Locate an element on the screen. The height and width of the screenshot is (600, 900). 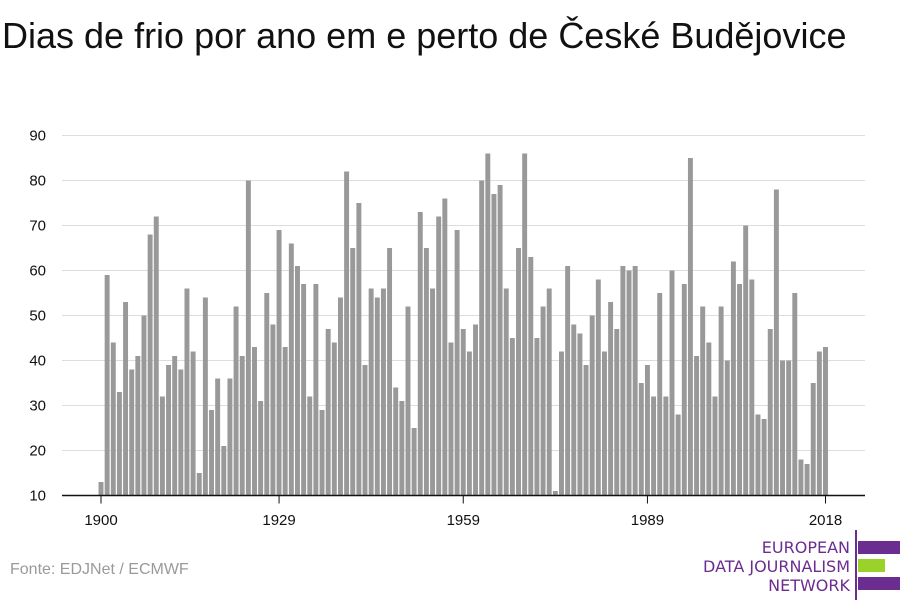
bar-1905 is located at coordinates (132, 432).